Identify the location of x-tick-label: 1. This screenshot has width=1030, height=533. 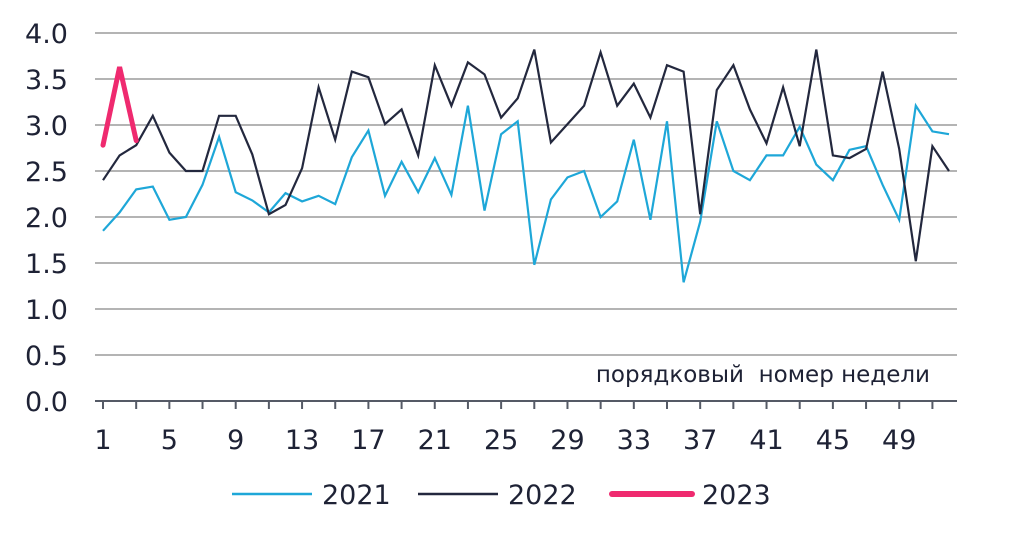
(102, 440).